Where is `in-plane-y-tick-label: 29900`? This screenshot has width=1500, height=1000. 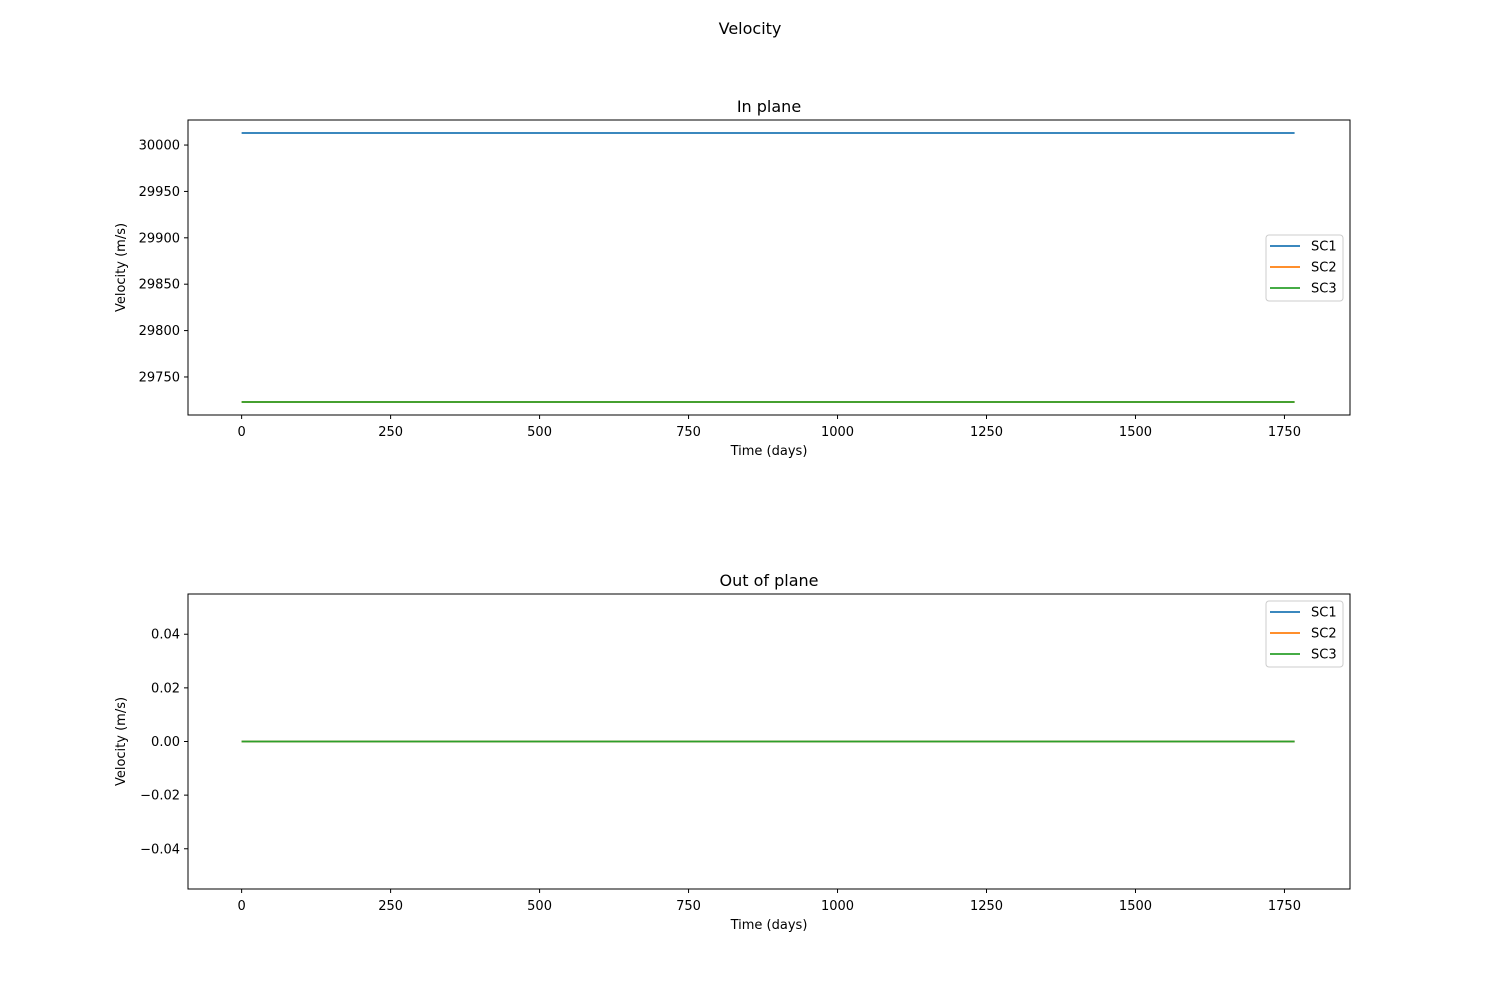
in-plane-y-tick-label: 29900 is located at coordinates (159, 238).